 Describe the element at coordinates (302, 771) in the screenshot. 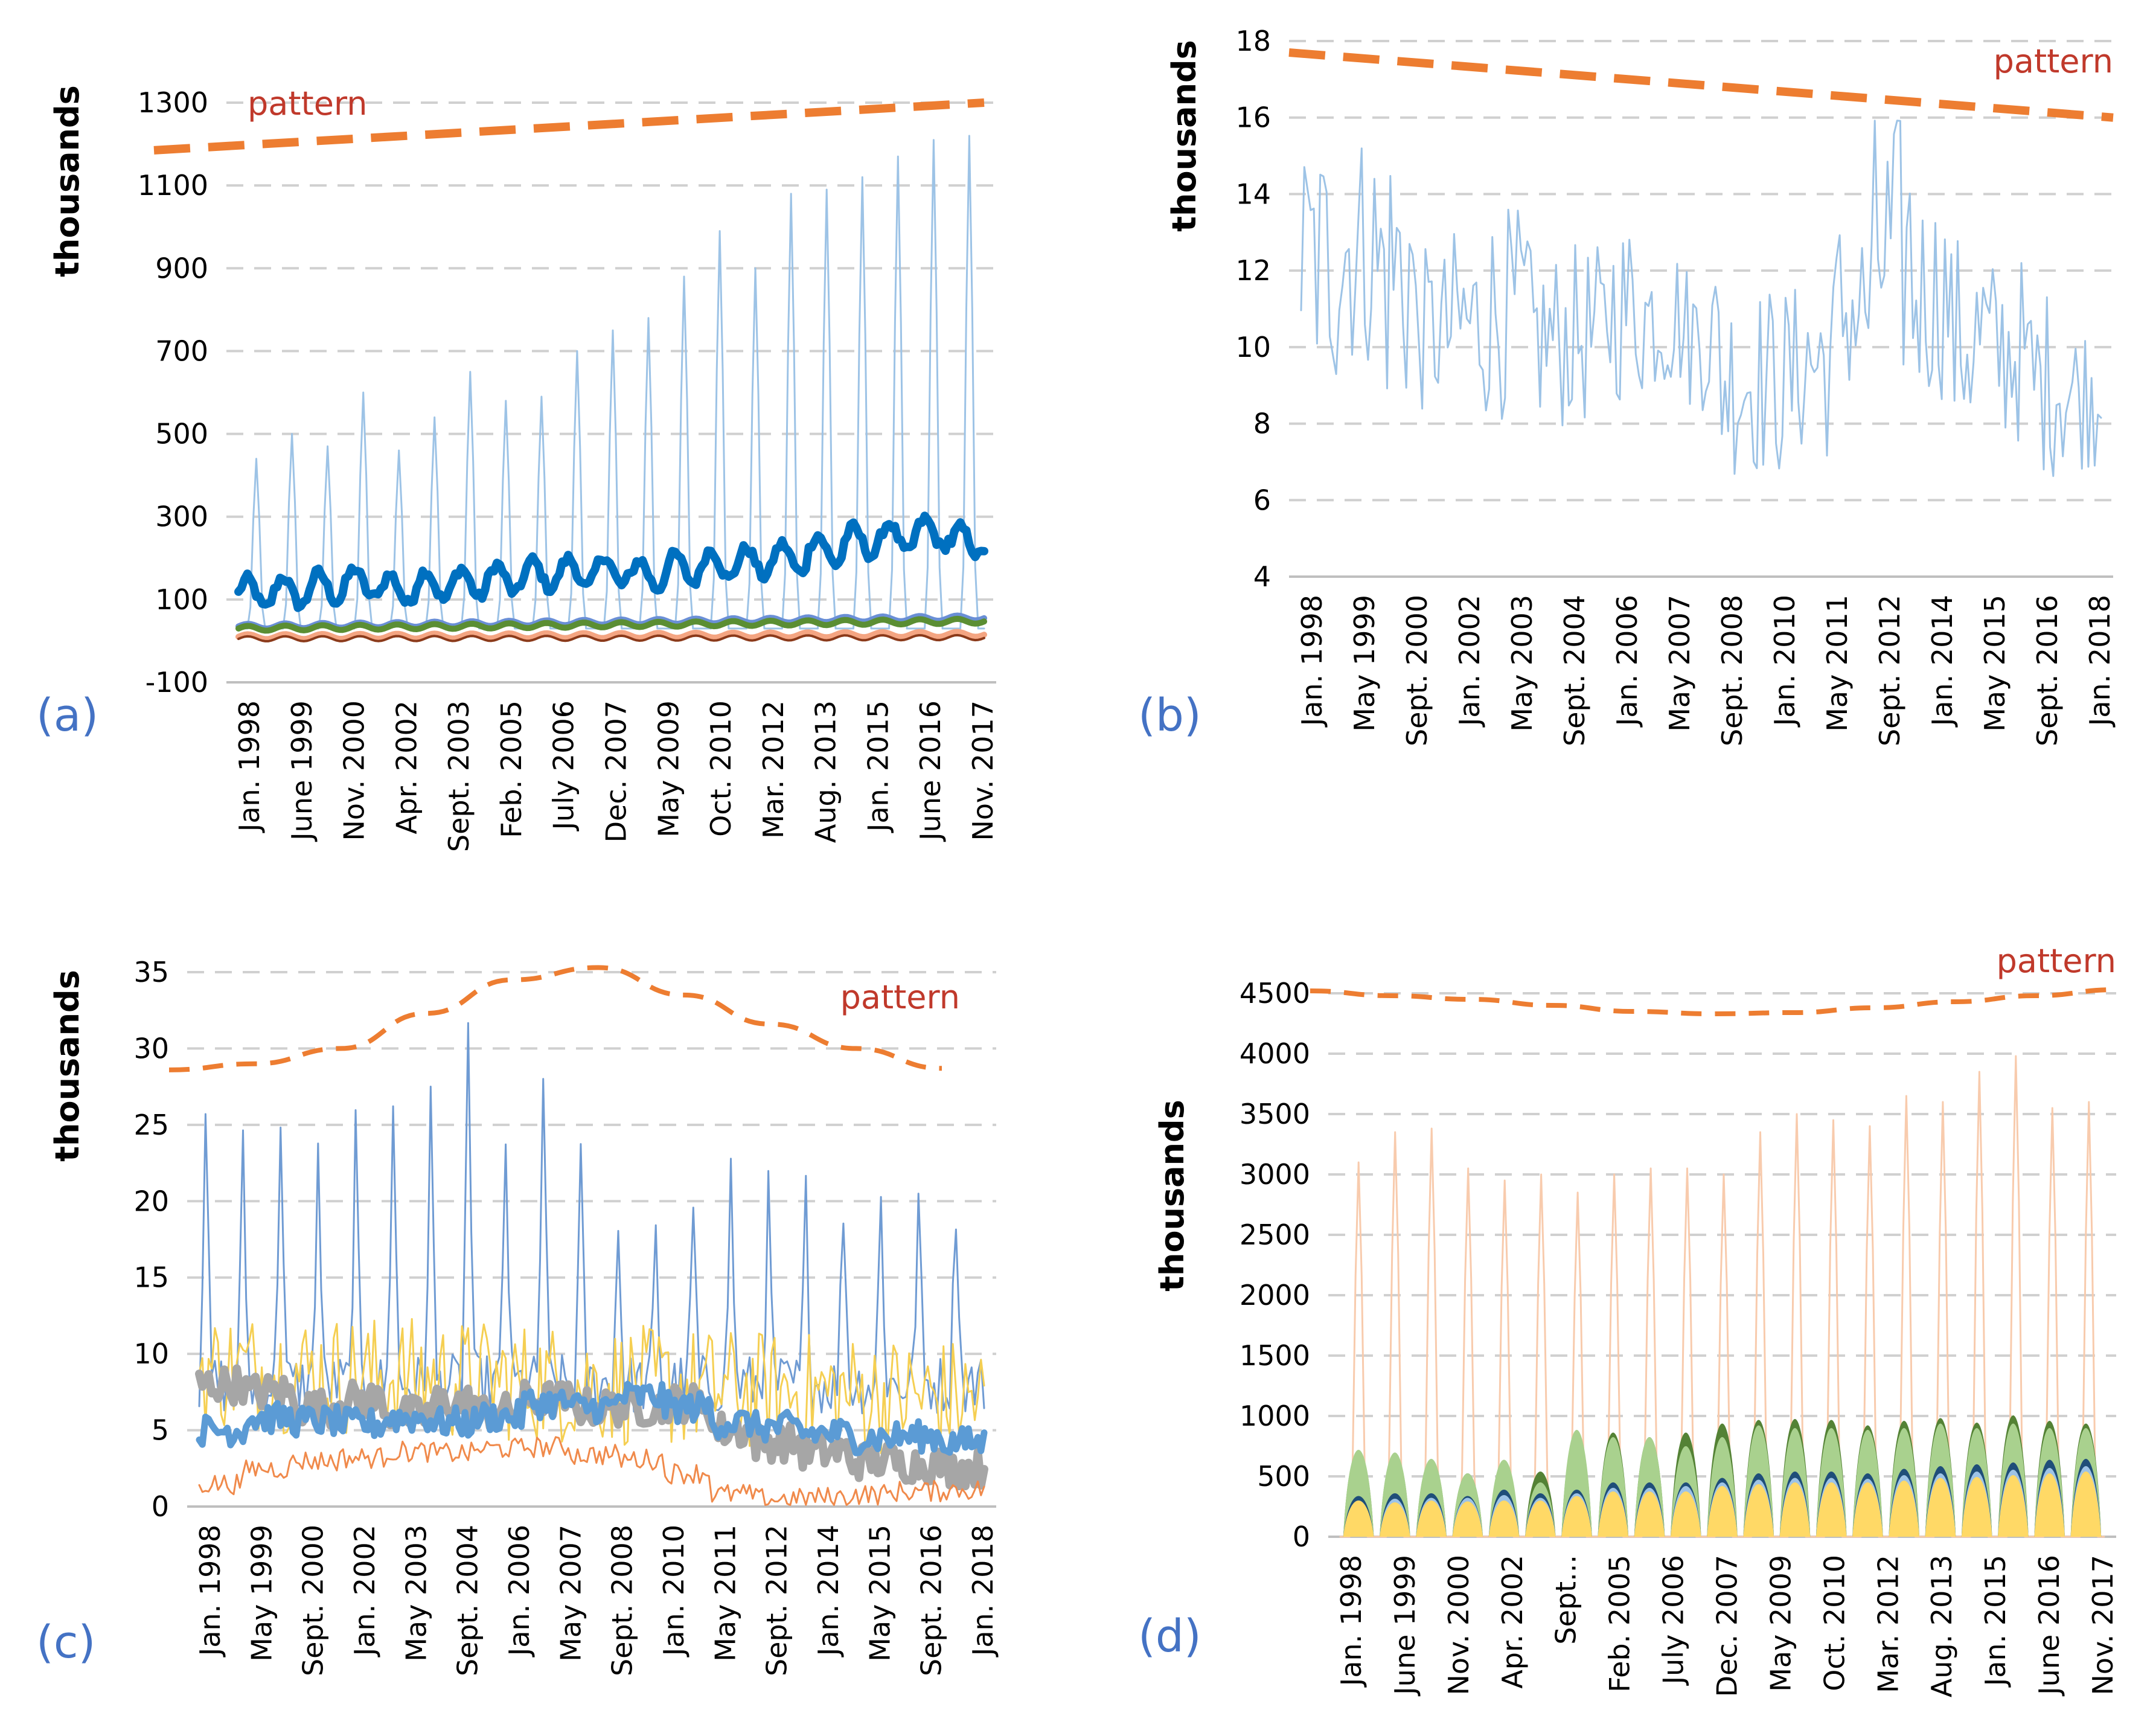

I see `x-tick-label: June 1999` at that location.